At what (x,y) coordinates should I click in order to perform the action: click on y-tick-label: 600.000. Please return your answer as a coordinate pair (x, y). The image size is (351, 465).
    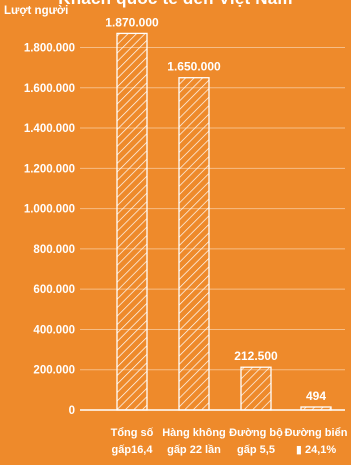
    Looking at the image, I should click on (54, 290).